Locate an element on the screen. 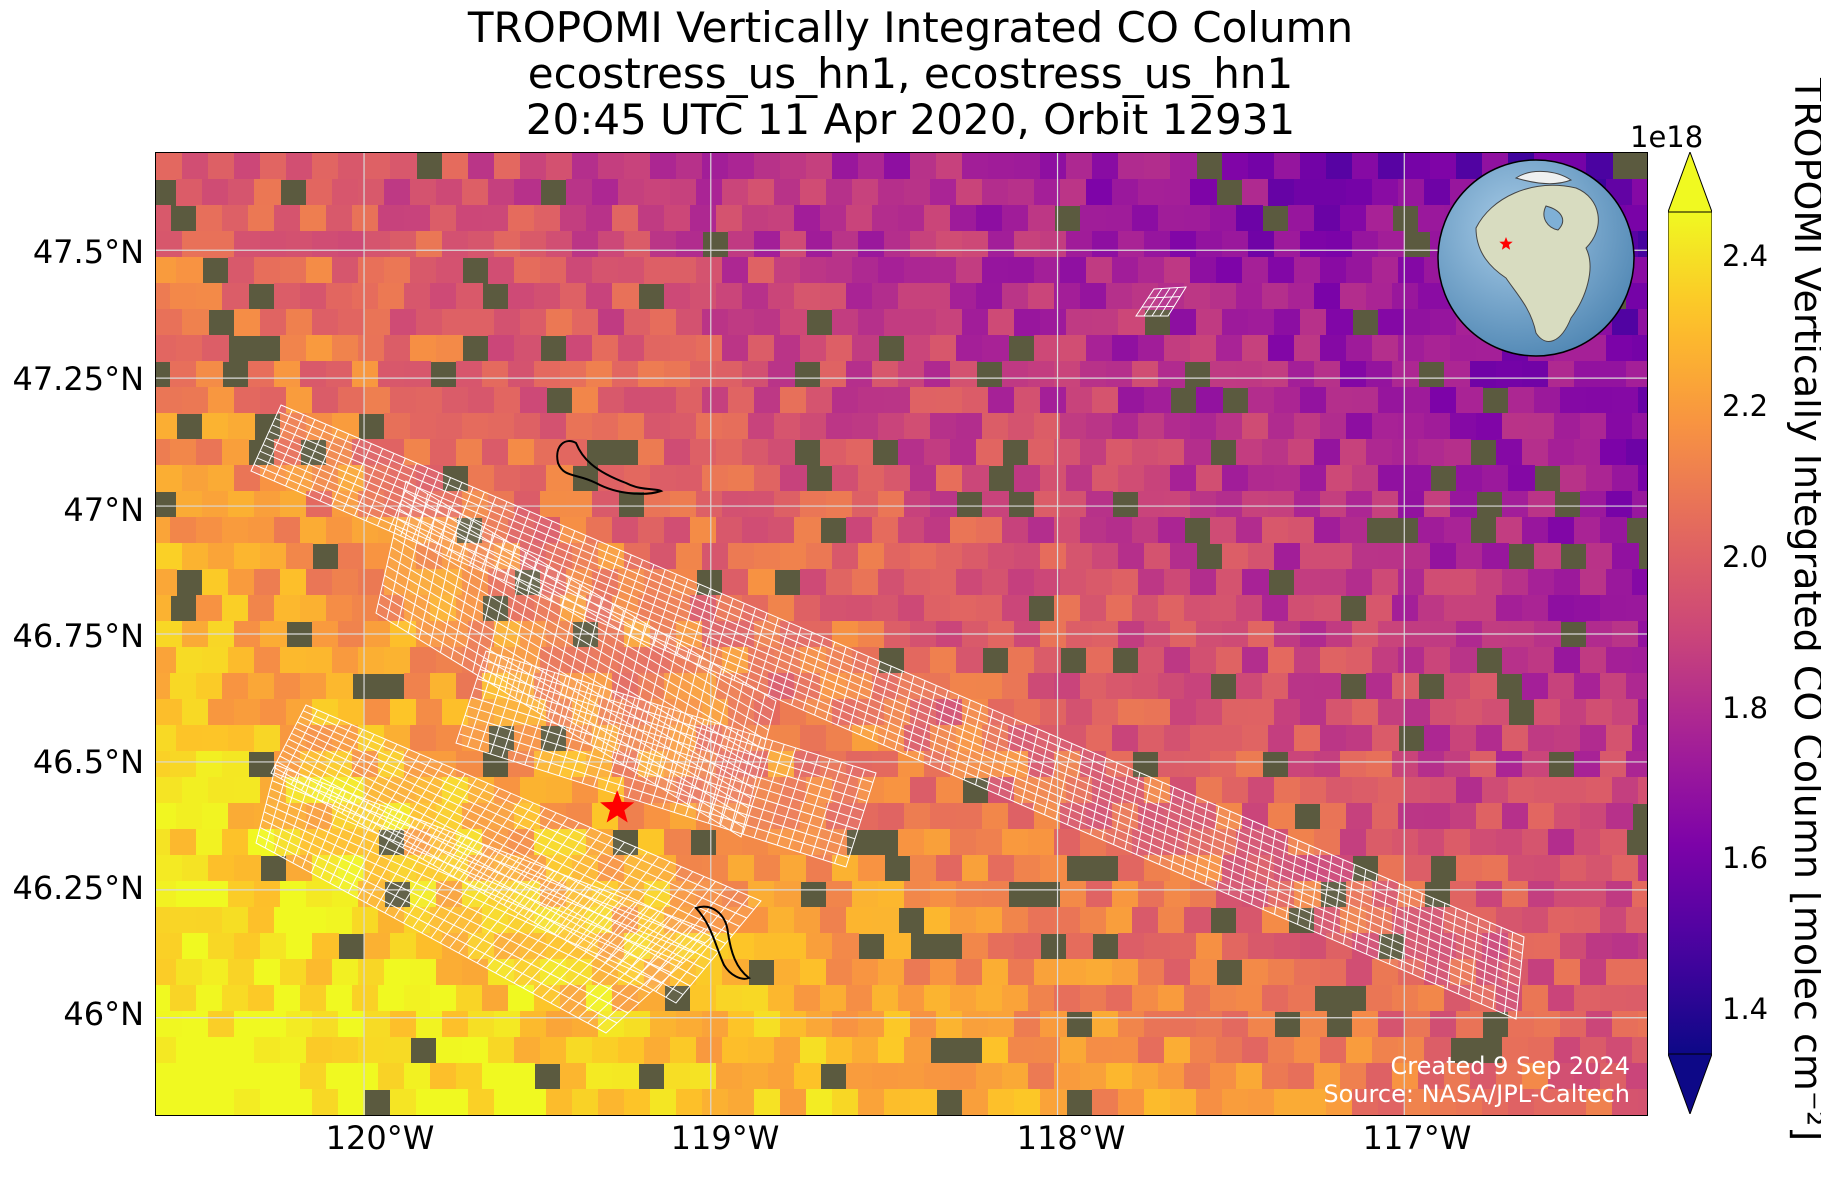  lon-tick: 119°W is located at coordinates (725, 1138).